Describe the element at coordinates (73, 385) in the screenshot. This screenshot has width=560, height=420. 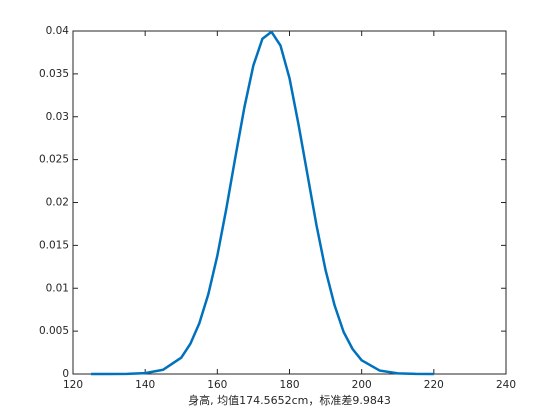
I see `x-tick-label: 120` at that location.